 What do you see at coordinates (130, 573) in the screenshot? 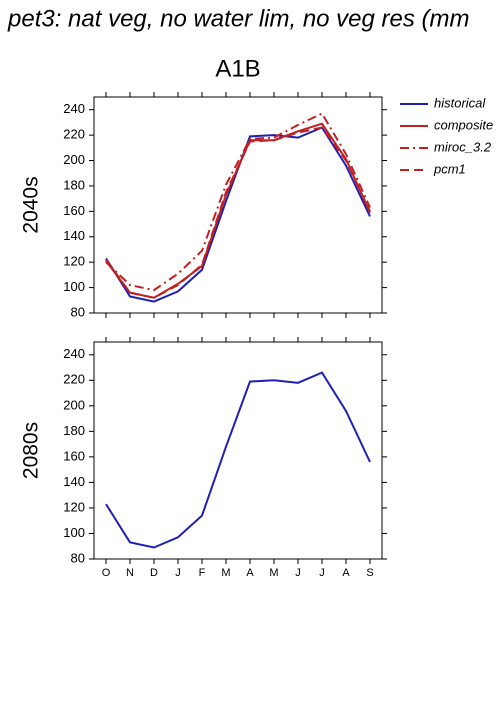
I see `x-tick-label: N` at bounding box center [130, 573].